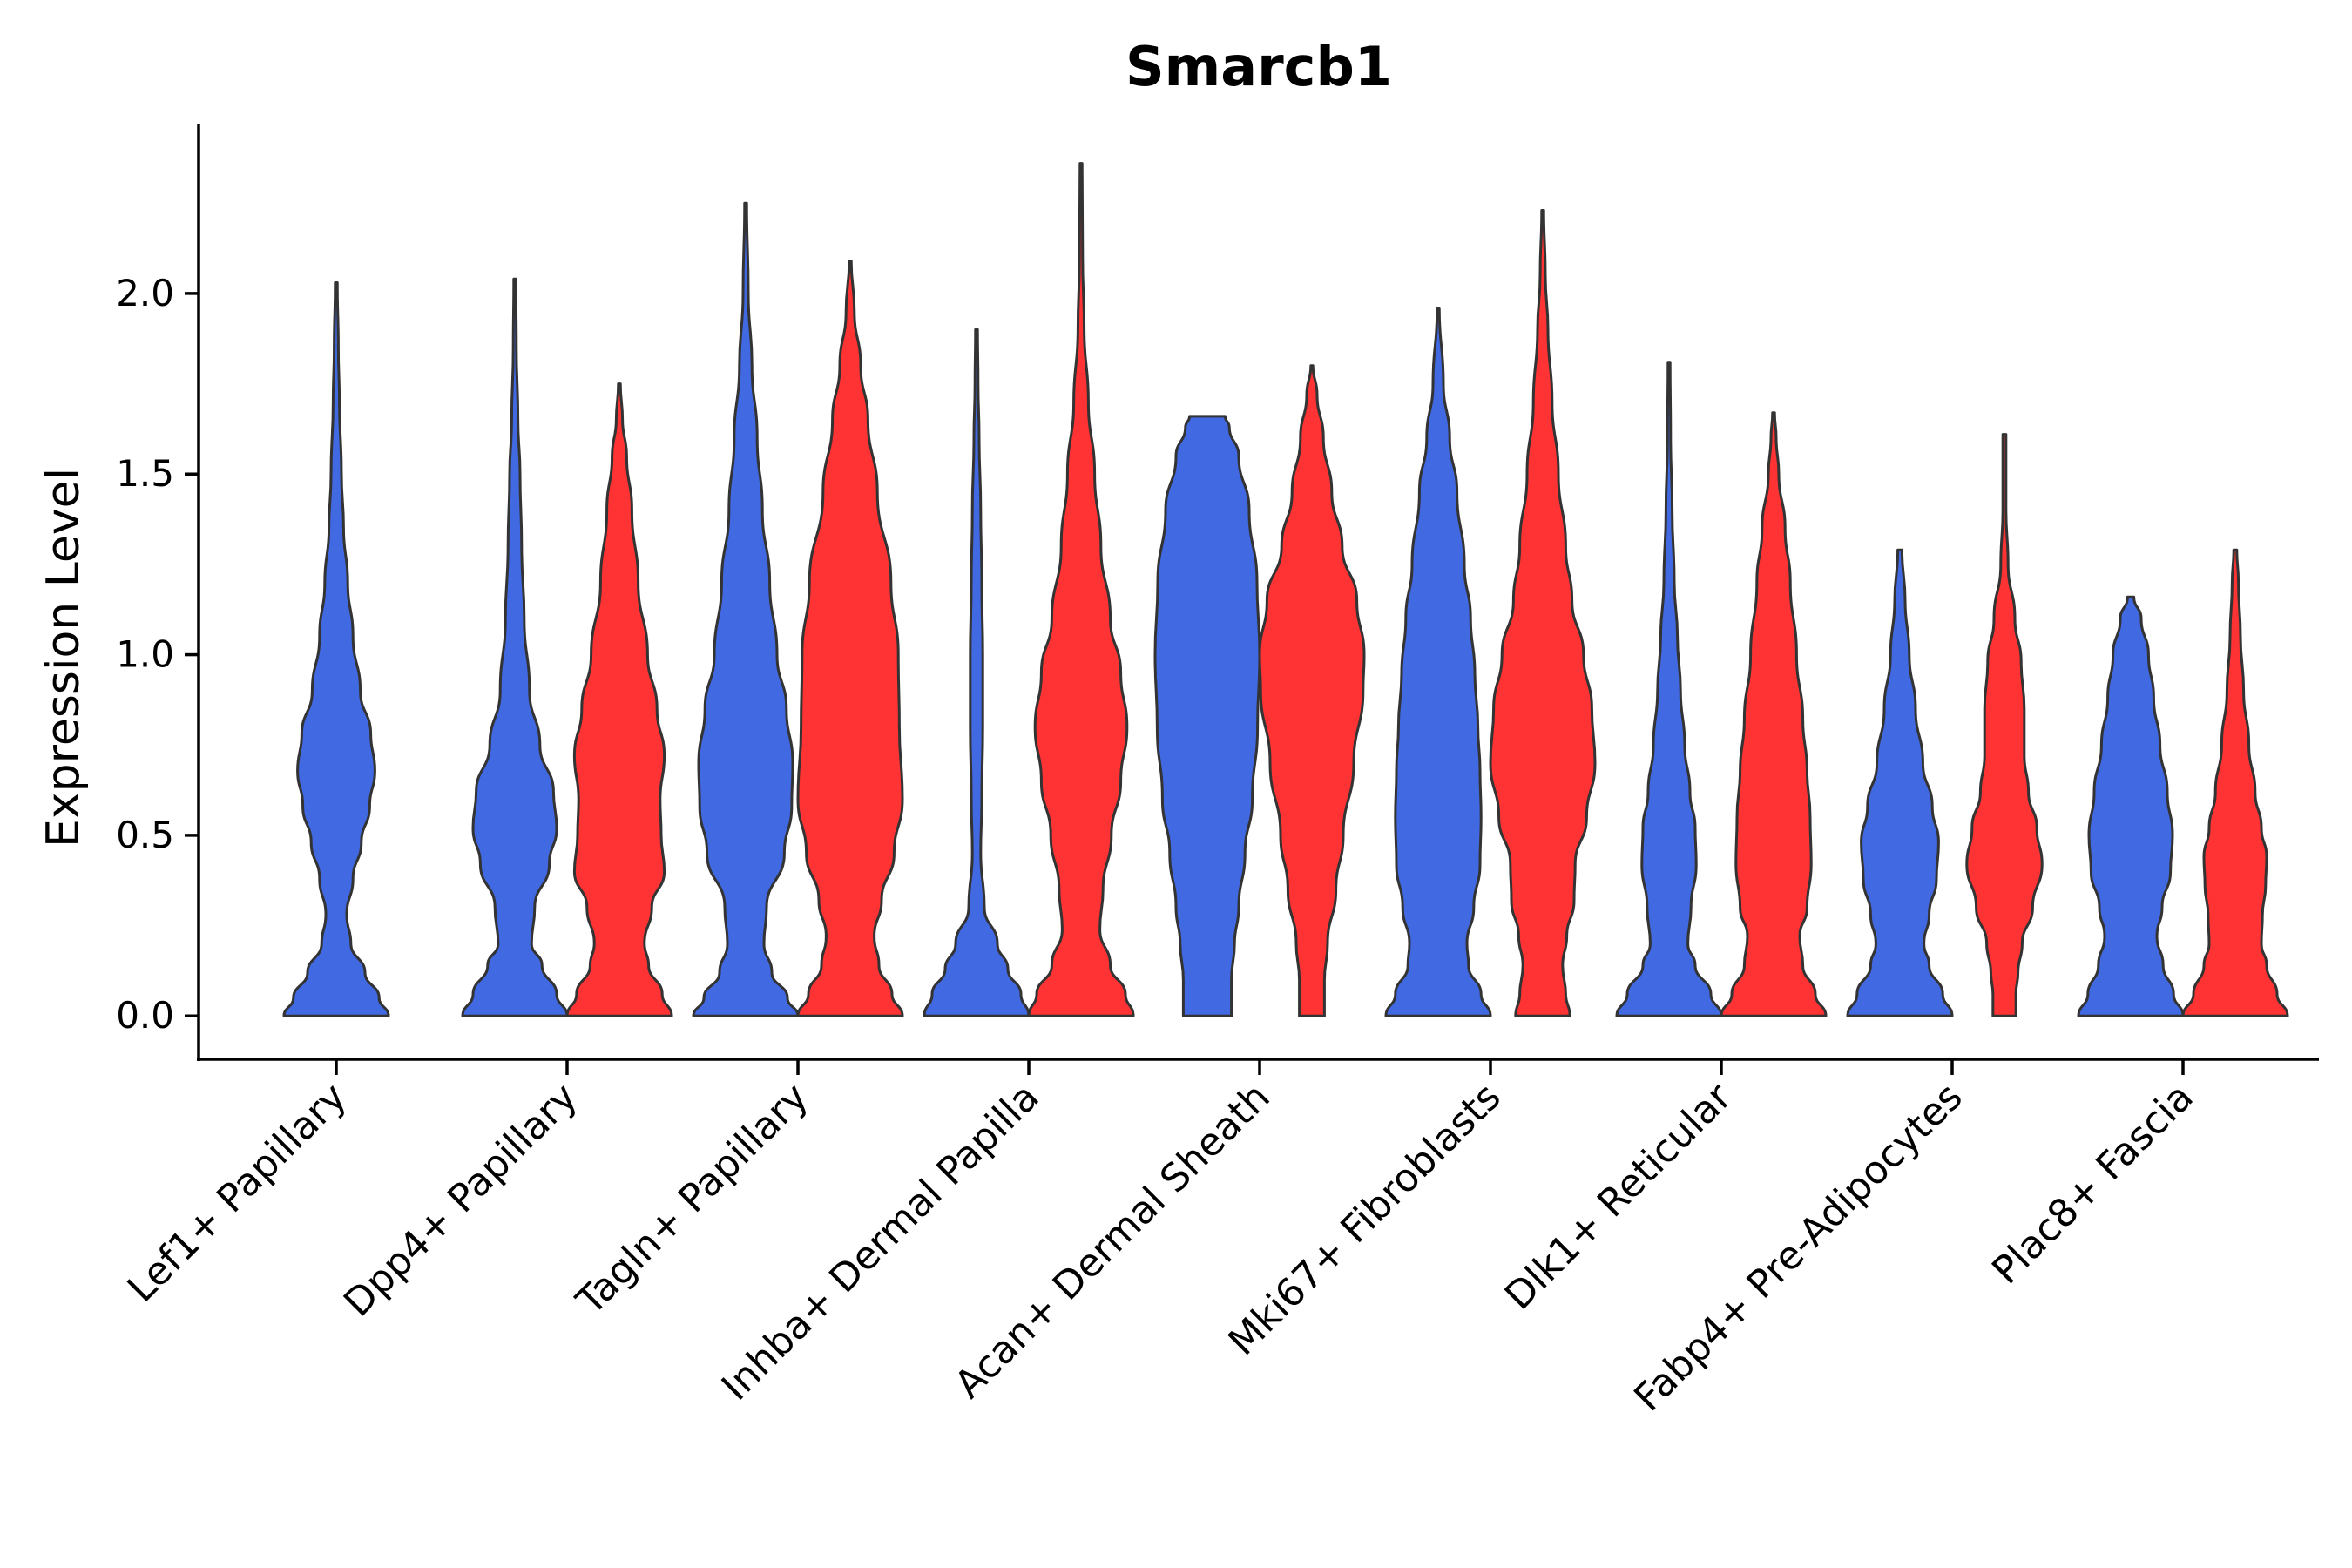 The width and height of the screenshot is (2352, 1568). What do you see at coordinates (64, 658) in the screenshot?
I see `y-axis-label: Expression Level` at bounding box center [64, 658].